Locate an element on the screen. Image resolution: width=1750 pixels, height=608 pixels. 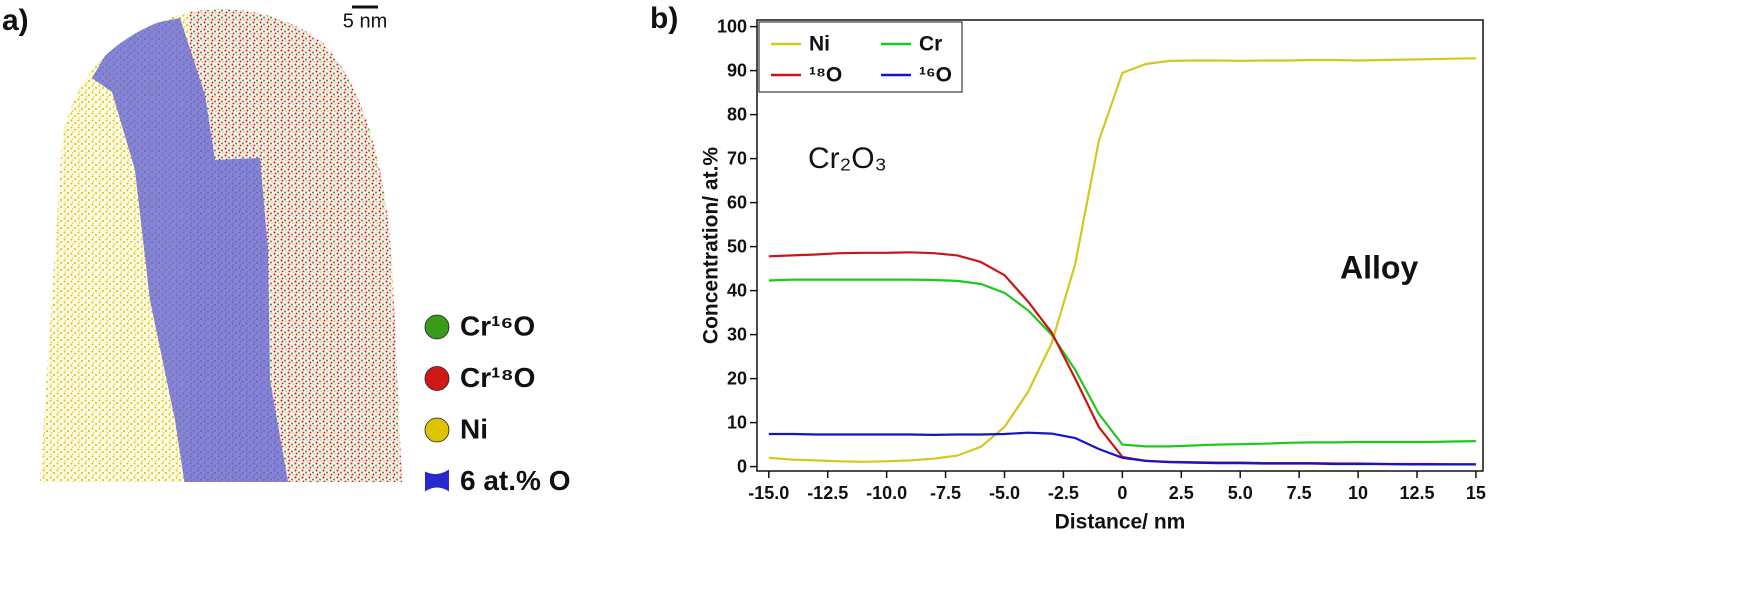
legend-label: ¹⁸O is located at coordinates (825, 75).